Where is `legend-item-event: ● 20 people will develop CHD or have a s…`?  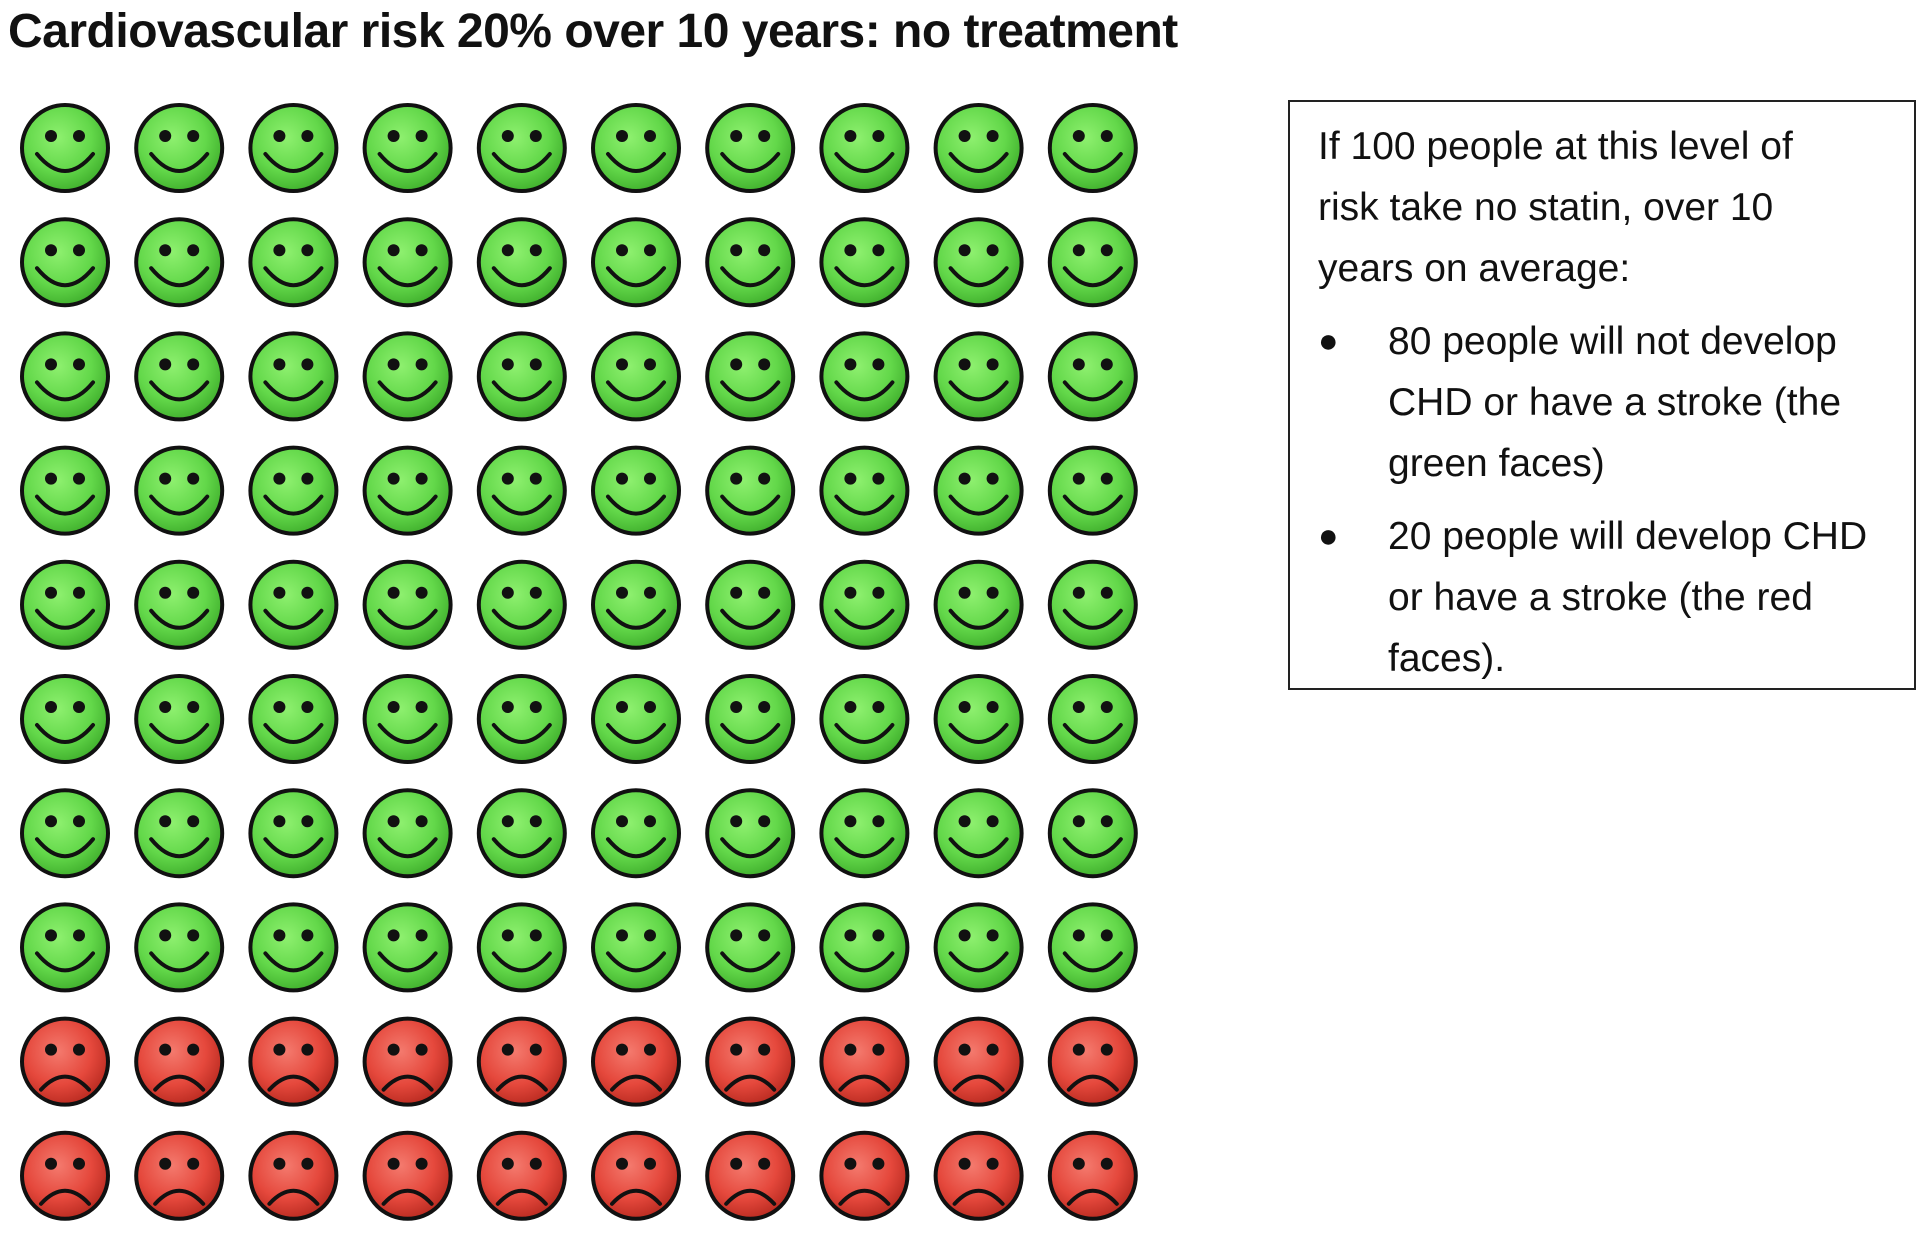
legend-item-event: ● 20 people will develop CHD or have a s… is located at coordinates (1602, 597).